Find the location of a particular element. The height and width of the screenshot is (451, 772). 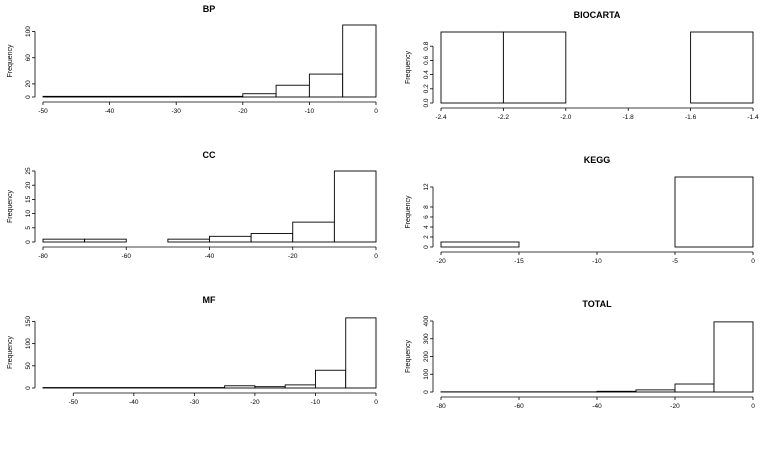

y-tick-label: 2 is located at coordinates (426, 237).